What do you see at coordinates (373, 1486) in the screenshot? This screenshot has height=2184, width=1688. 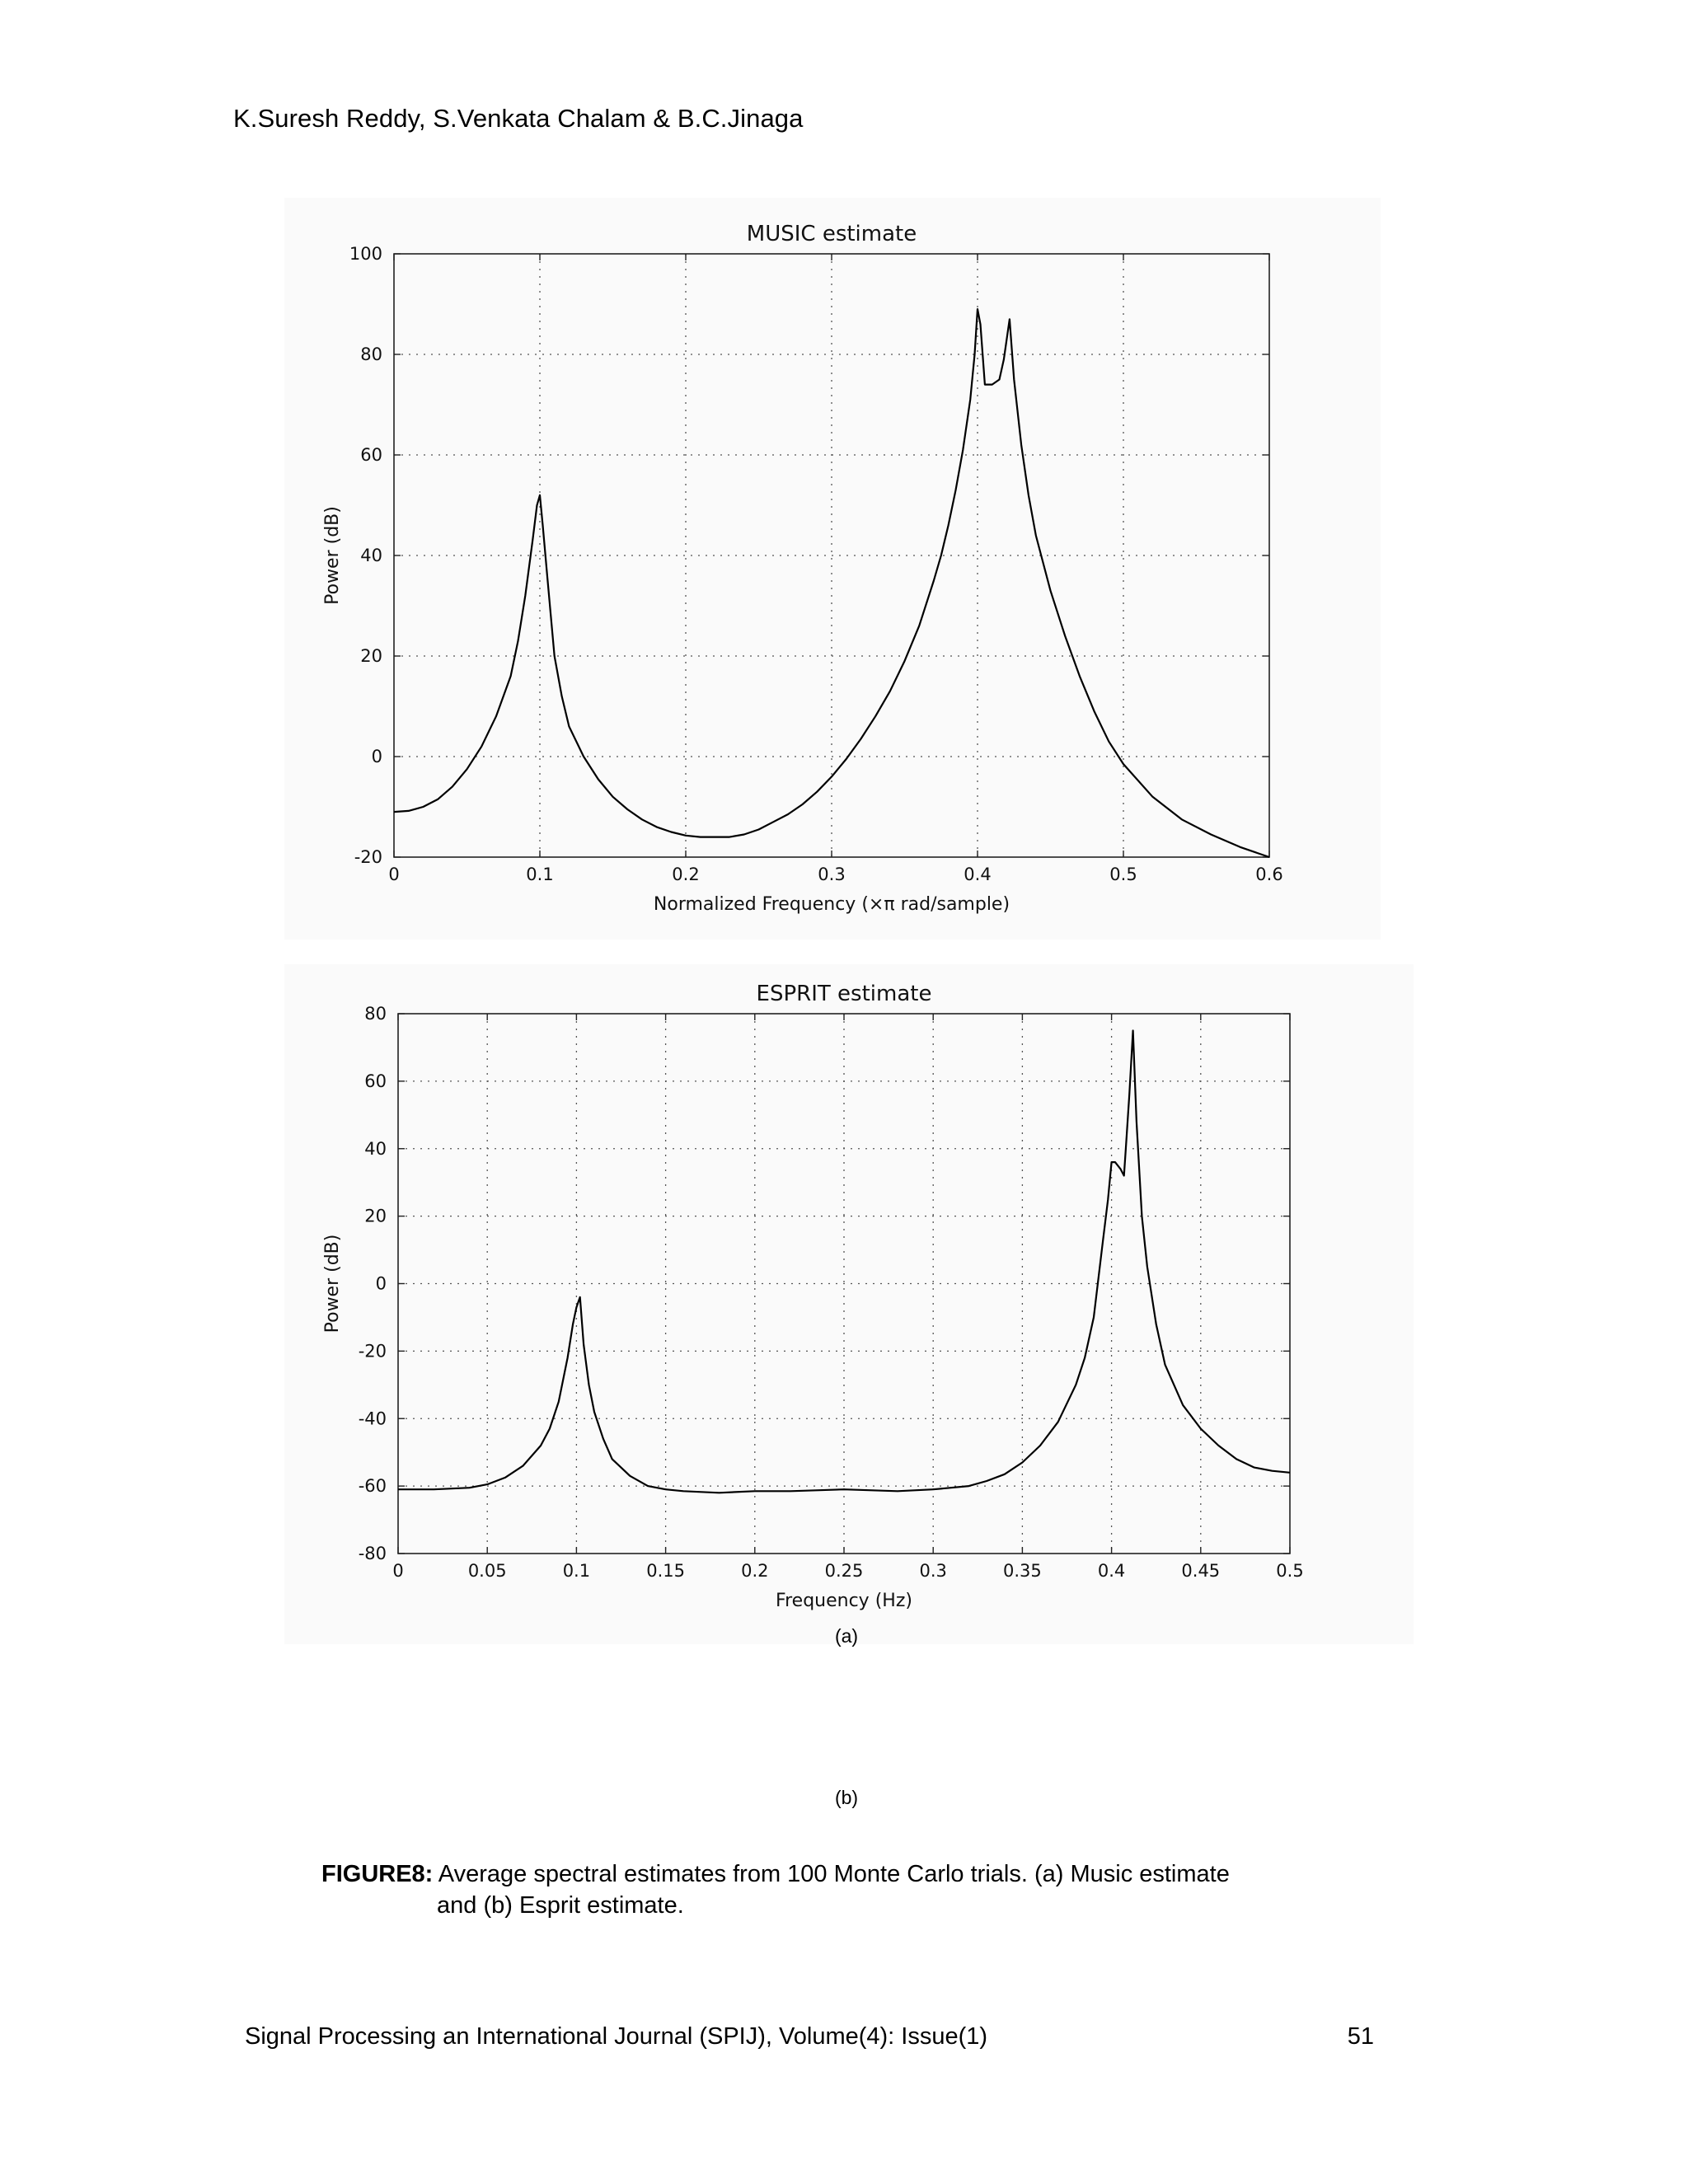 I see `y-tick-label: -60` at bounding box center [373, 1486].